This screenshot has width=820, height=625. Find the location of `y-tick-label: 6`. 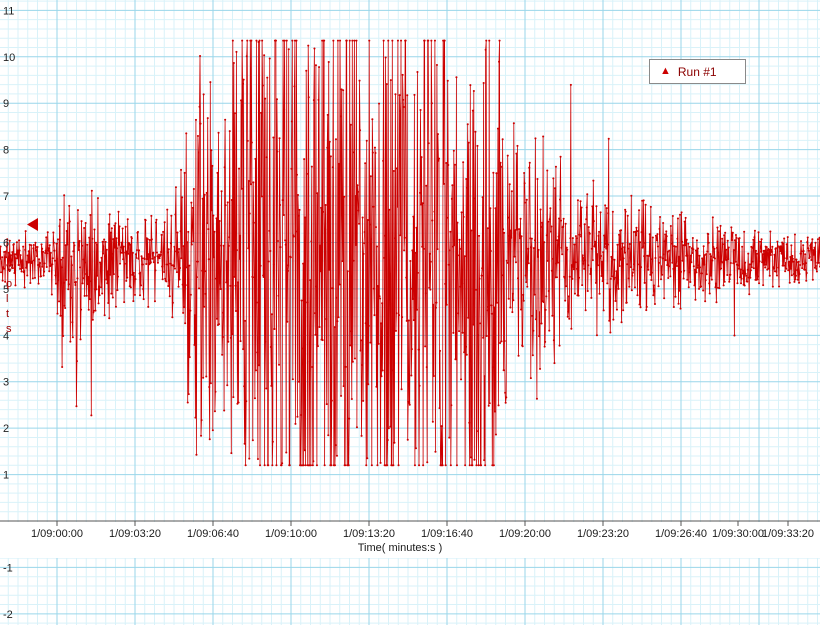

y-tick-label: 6 is located at coordinates (6, 243).